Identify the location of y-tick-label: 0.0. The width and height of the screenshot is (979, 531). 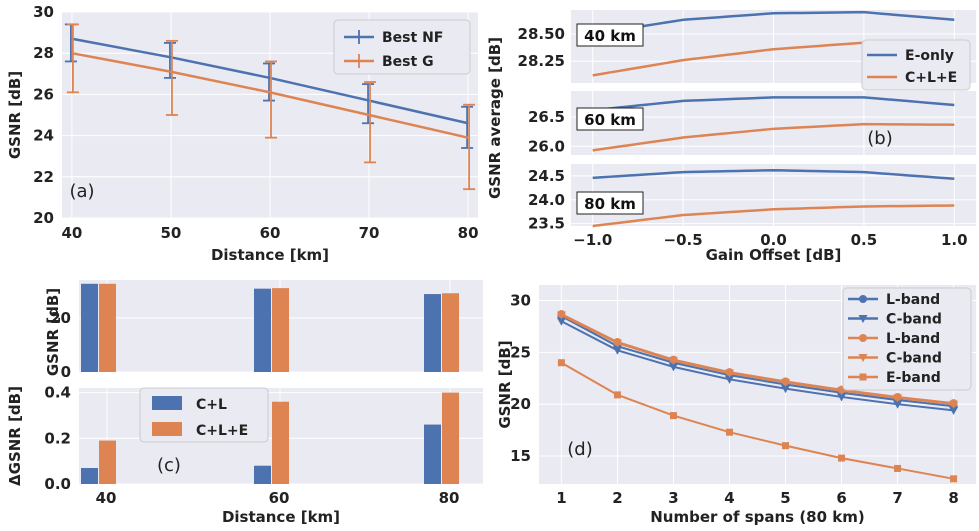
(57, 484).